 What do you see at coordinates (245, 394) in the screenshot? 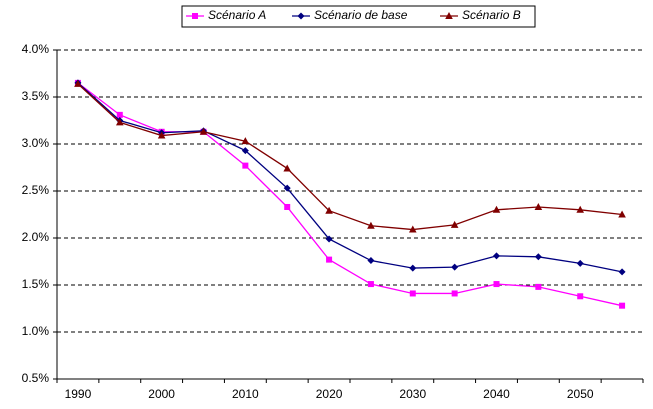
I see `x-tick-label: 2010` at bounding box center [245, 394].